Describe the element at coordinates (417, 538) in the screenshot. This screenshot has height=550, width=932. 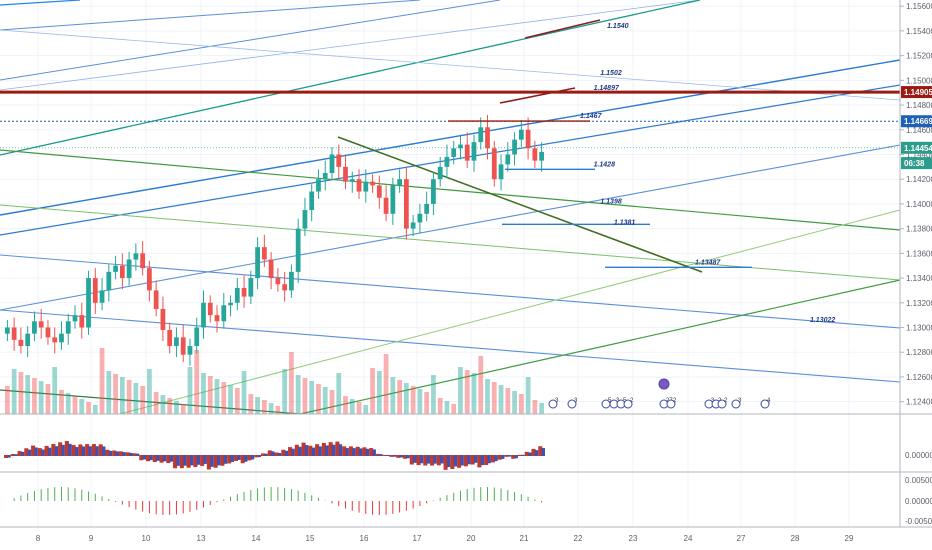
I see `time-tick-label: 17` at that location.